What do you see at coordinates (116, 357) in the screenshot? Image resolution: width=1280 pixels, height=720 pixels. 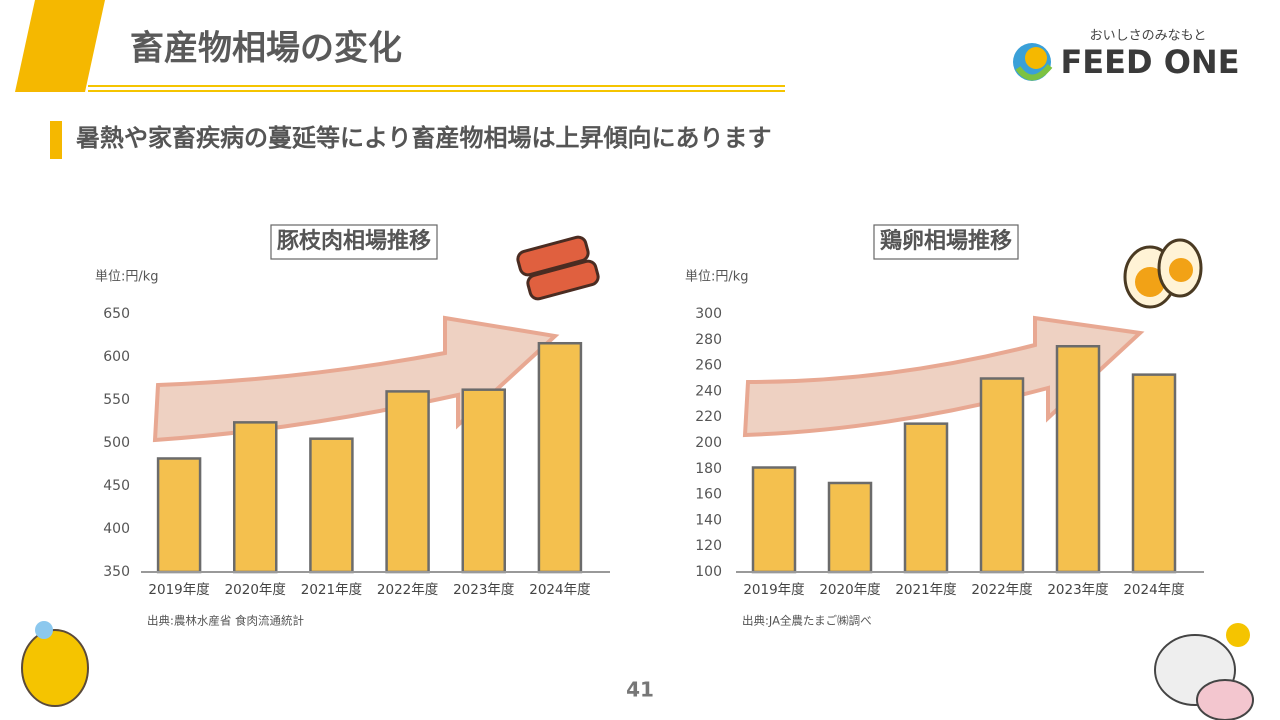 I see `y-tick-label: 600` at bounding box center [116, 357].